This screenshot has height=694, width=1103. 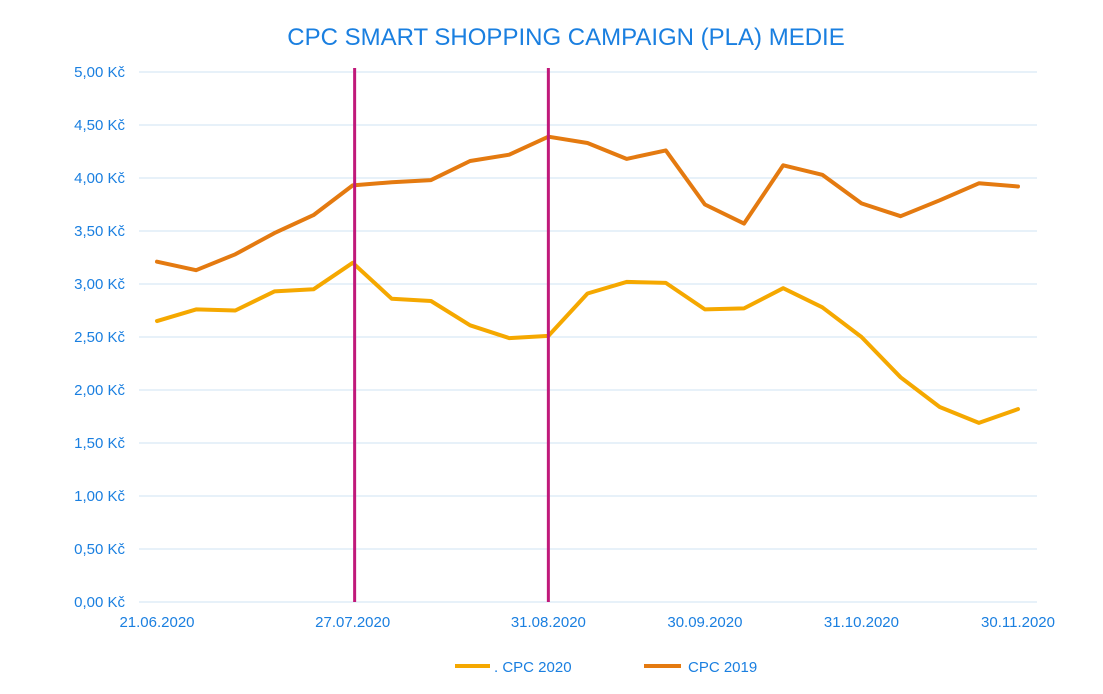 What do you see at coordinates (99, 443) in the screenshot?
I see `y-tick-label: 1,50 Kč` at bounding box center [99, 443].